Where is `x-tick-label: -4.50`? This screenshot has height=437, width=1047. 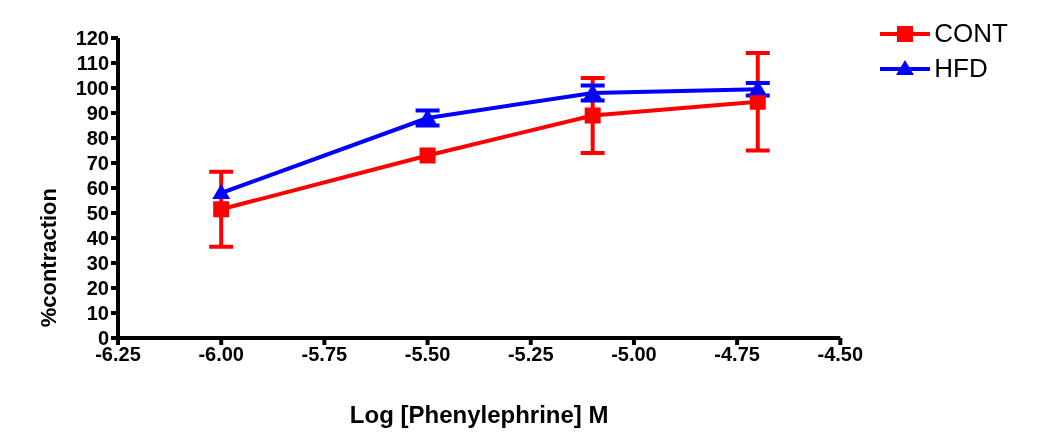 x-tick-label: -4.50 is located at coordinates (840, 354).